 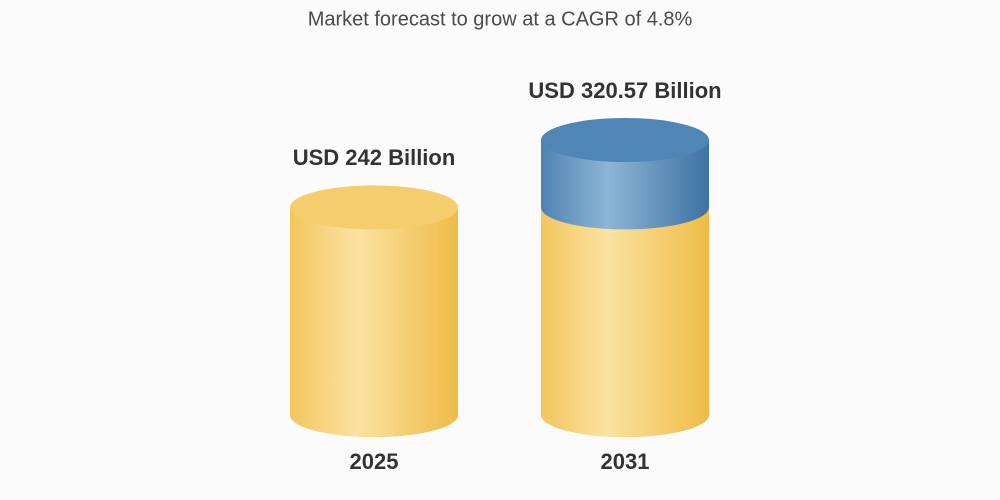 What do you see at coordinates (624, 90) in the screenshot?
I see `value-label: USD 320.57 Billion` at bounding box center [624, 90].